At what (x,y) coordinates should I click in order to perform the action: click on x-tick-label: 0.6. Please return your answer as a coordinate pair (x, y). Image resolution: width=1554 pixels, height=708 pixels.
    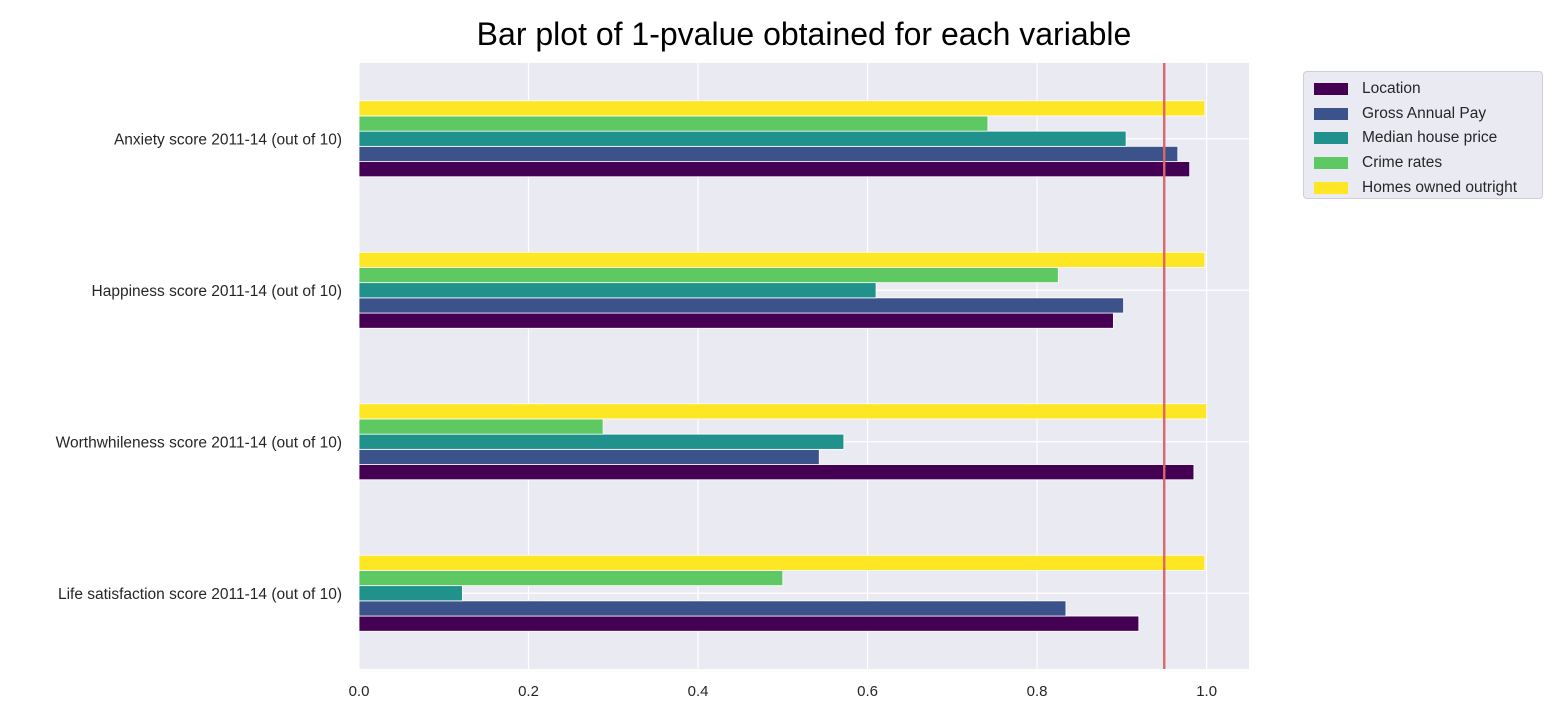
    Looking at the image, I should click on (867, 691).